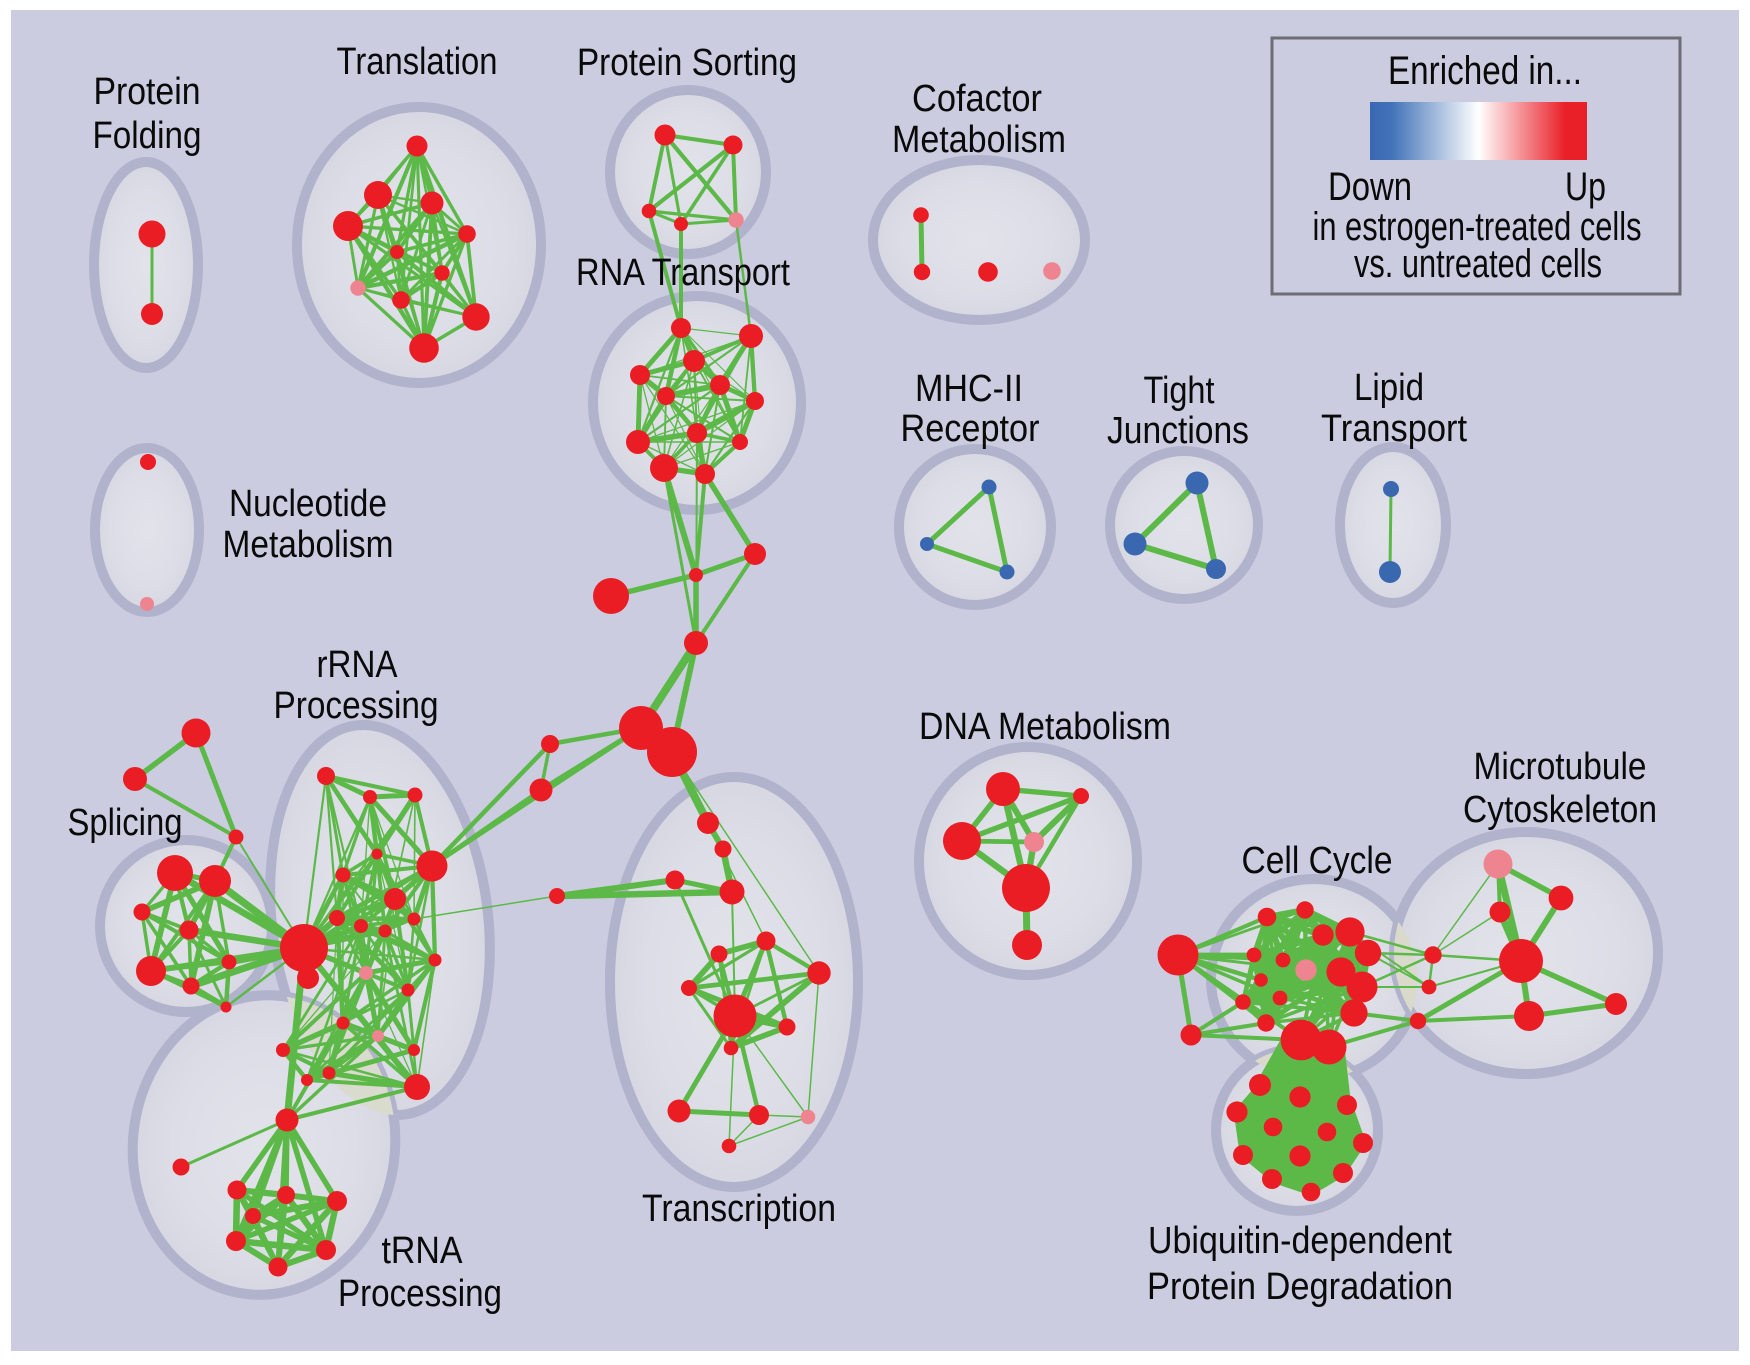  Describe the element at coordinates (739, 1209) in the screenshot. I see `svg-text: Transcription` at that location.